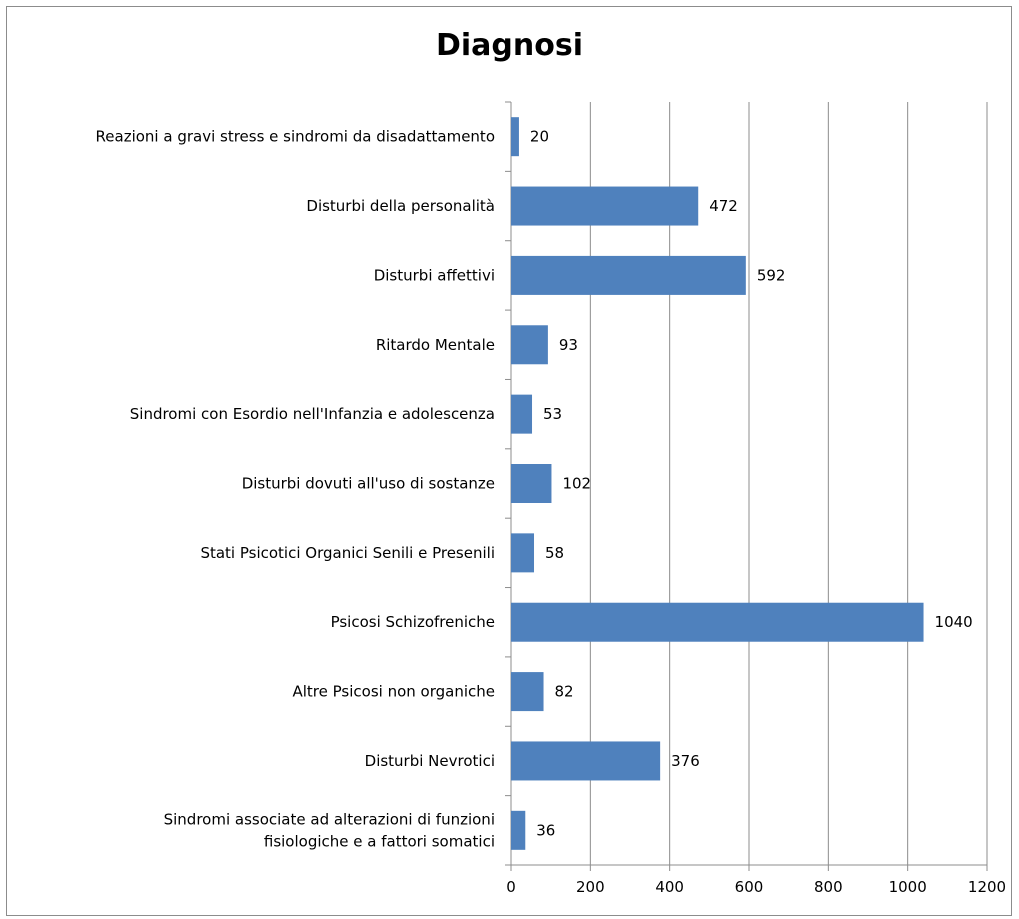  What do you see at coordinates (564, 692) in the screenshot?
I see `data-label: 82` at bounding box center [564, 692].